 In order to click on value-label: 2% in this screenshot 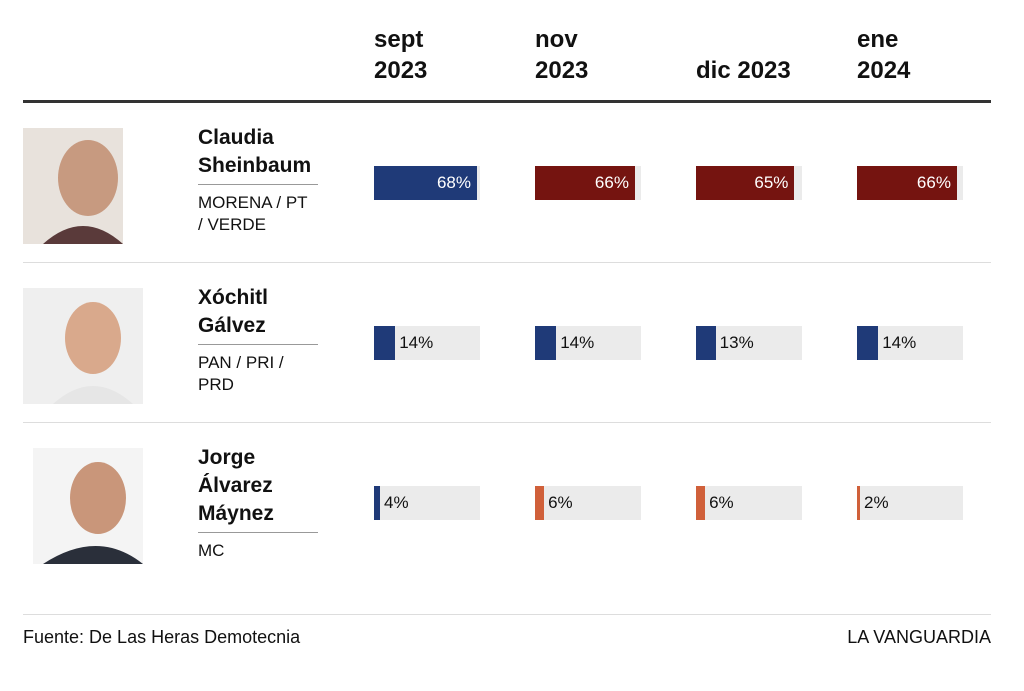, I will do `click(876, 502)`.